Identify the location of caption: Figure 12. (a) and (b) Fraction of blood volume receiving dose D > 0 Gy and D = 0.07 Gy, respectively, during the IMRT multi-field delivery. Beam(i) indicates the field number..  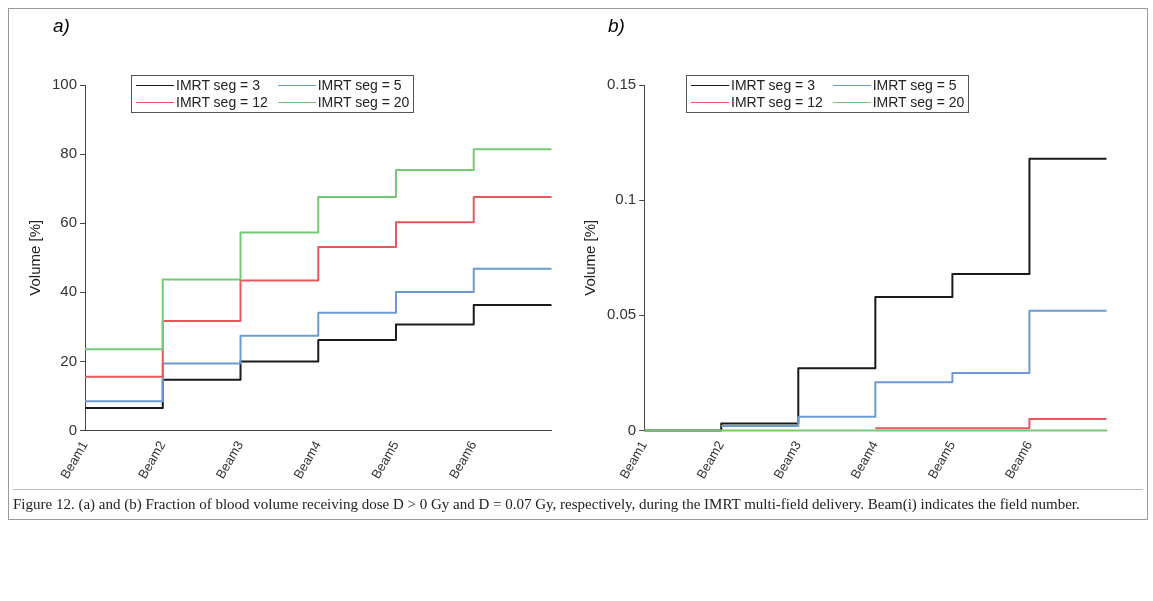
(578, 501).